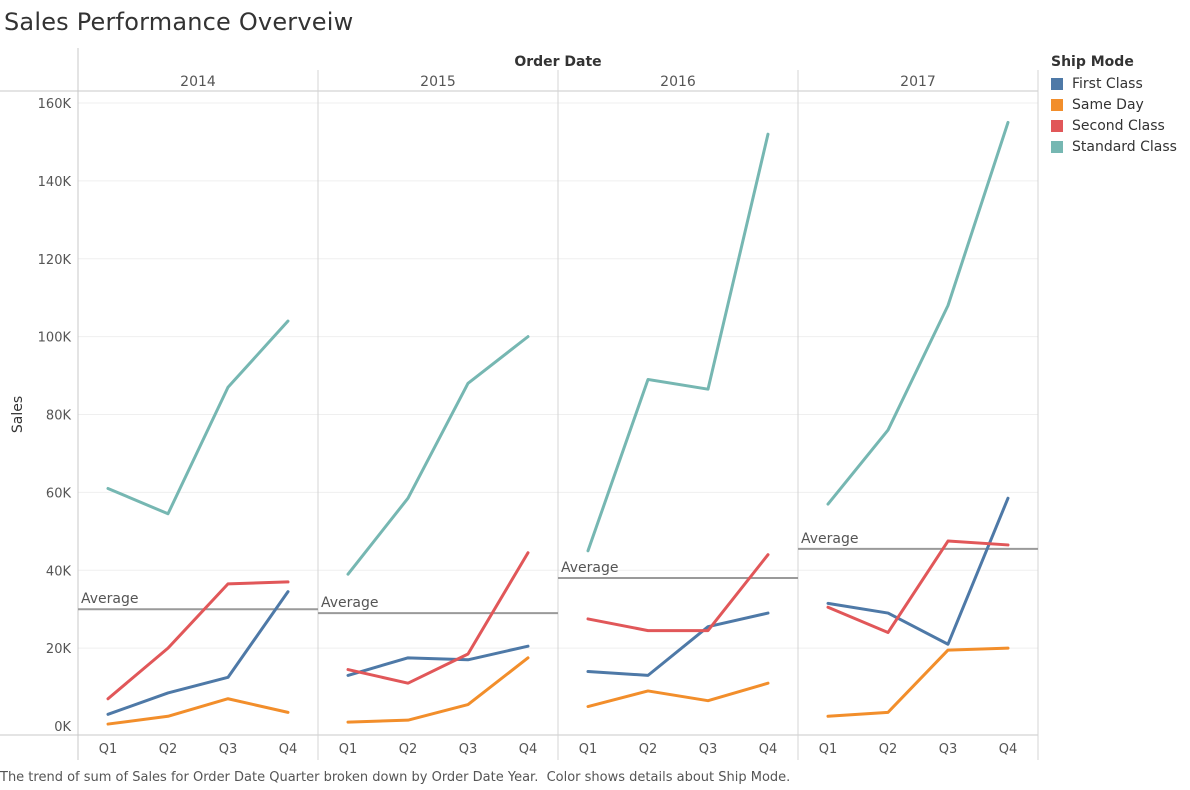 The height and width of the screenshot is (790, 1190). I want to click on reference-lines: Average Average Average Average, so click(558, 573).